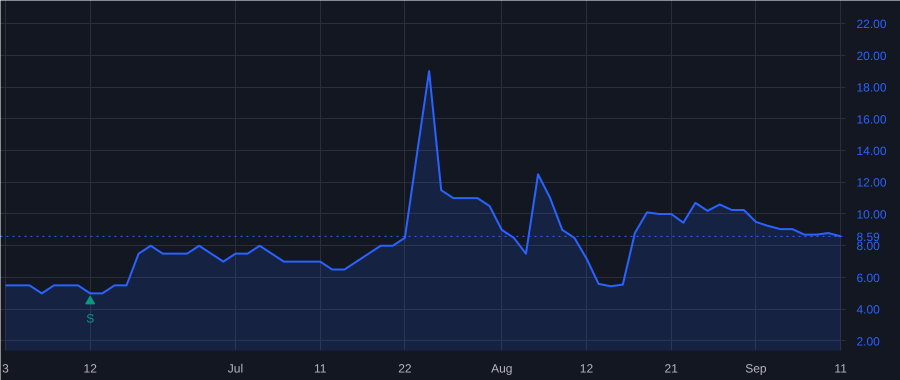 The height and width of the screenshot is (380, 900). I want to click on x-tick-label: Aug, so click(501, 369).